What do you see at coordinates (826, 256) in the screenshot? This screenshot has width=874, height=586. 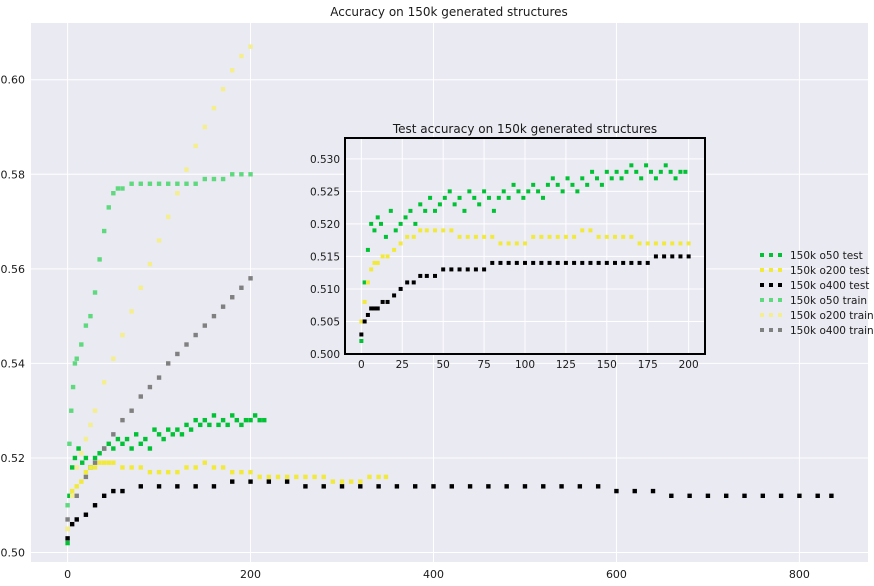 I see `legend-label: 150k o50 test` at bounding box center [826, 256].